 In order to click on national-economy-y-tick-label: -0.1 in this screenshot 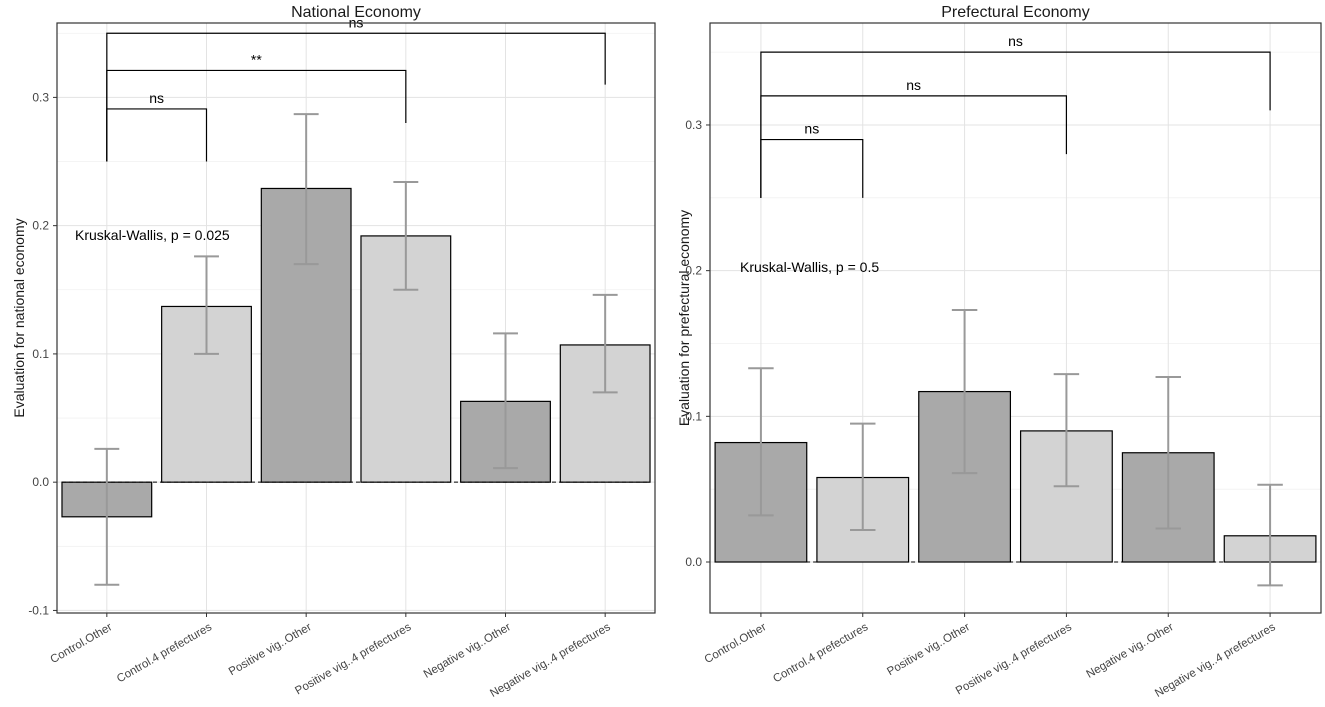, I will do `click(38, 610)`.